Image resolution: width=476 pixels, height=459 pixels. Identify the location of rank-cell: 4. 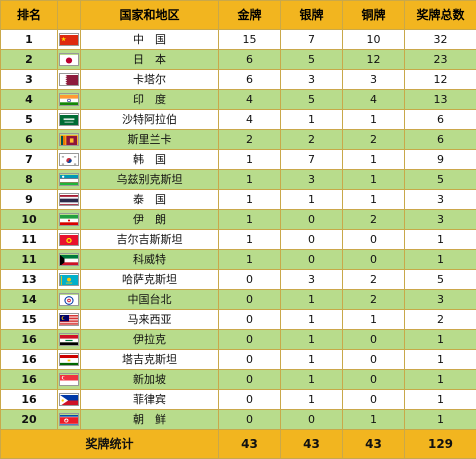
(29, 100).